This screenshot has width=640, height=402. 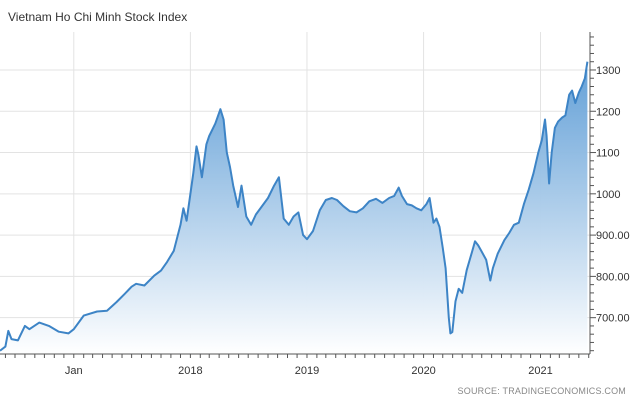 I want to click on x-tick-label: Jan, so click(x=74, y=371).